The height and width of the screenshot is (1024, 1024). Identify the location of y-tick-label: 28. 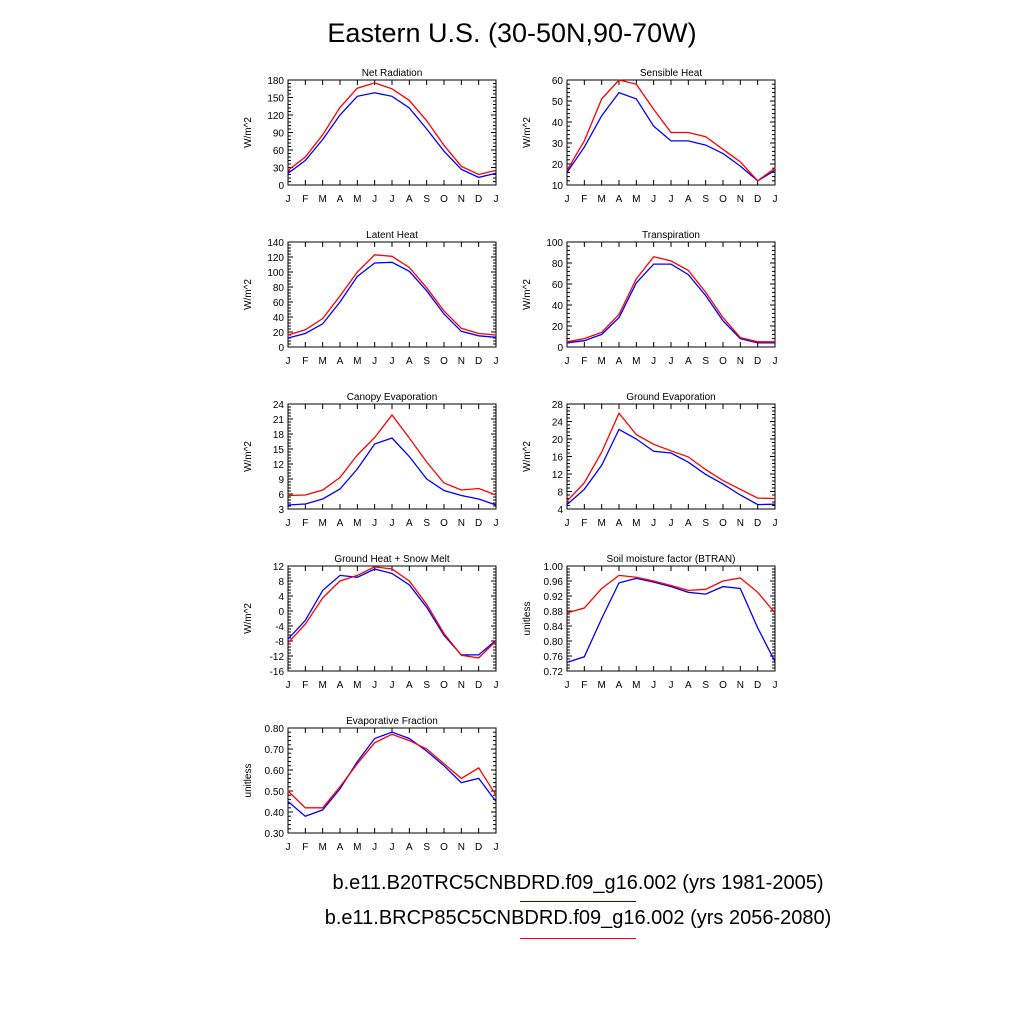
(558, 405).